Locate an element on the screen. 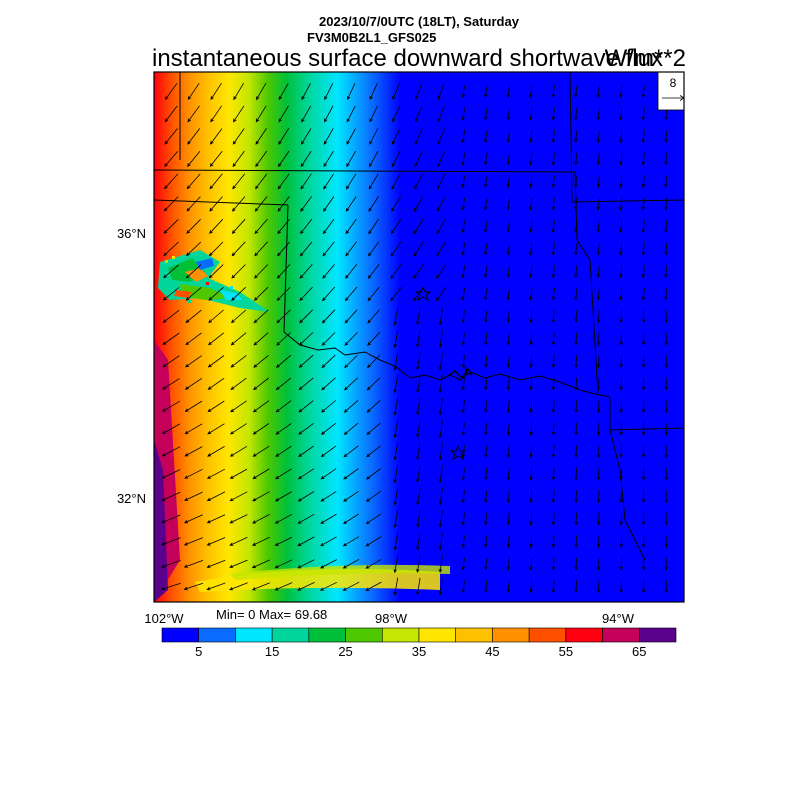 The width and height of the screenshot is (800, 800). lon-label-102w: 102°W is located at coordinates (164, 618).